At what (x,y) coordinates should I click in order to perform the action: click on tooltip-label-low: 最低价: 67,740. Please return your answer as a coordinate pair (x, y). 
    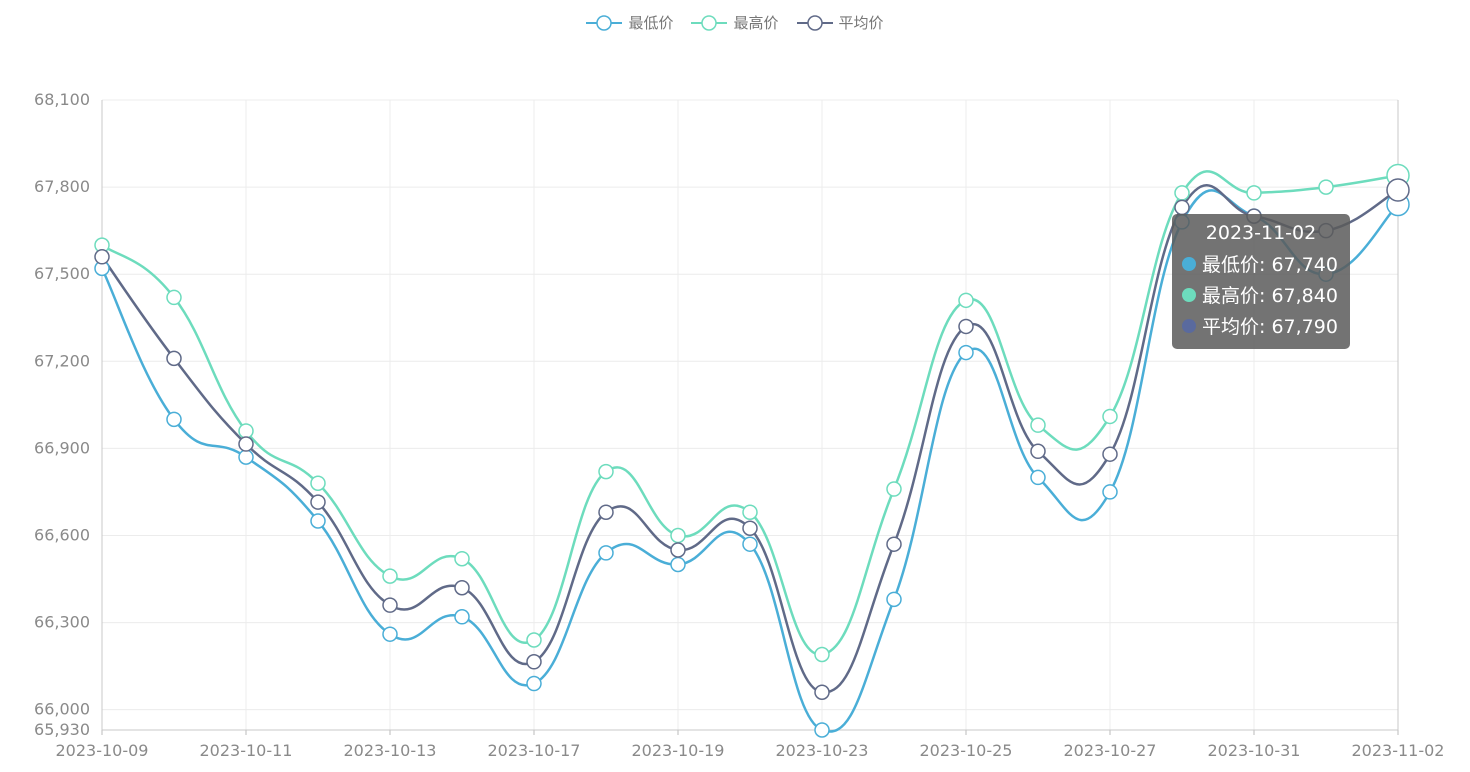
    Looking at the image, I should click on (1270, 265).